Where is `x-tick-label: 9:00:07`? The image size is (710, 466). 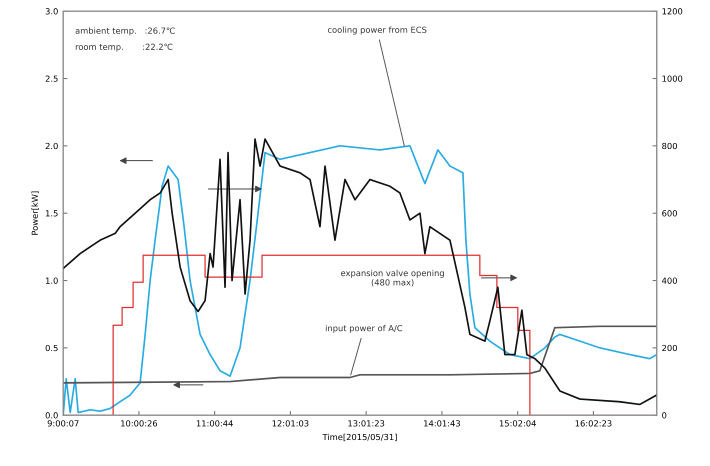
x-tick-label: 9:00:07 is located at coordinates (63, 423).